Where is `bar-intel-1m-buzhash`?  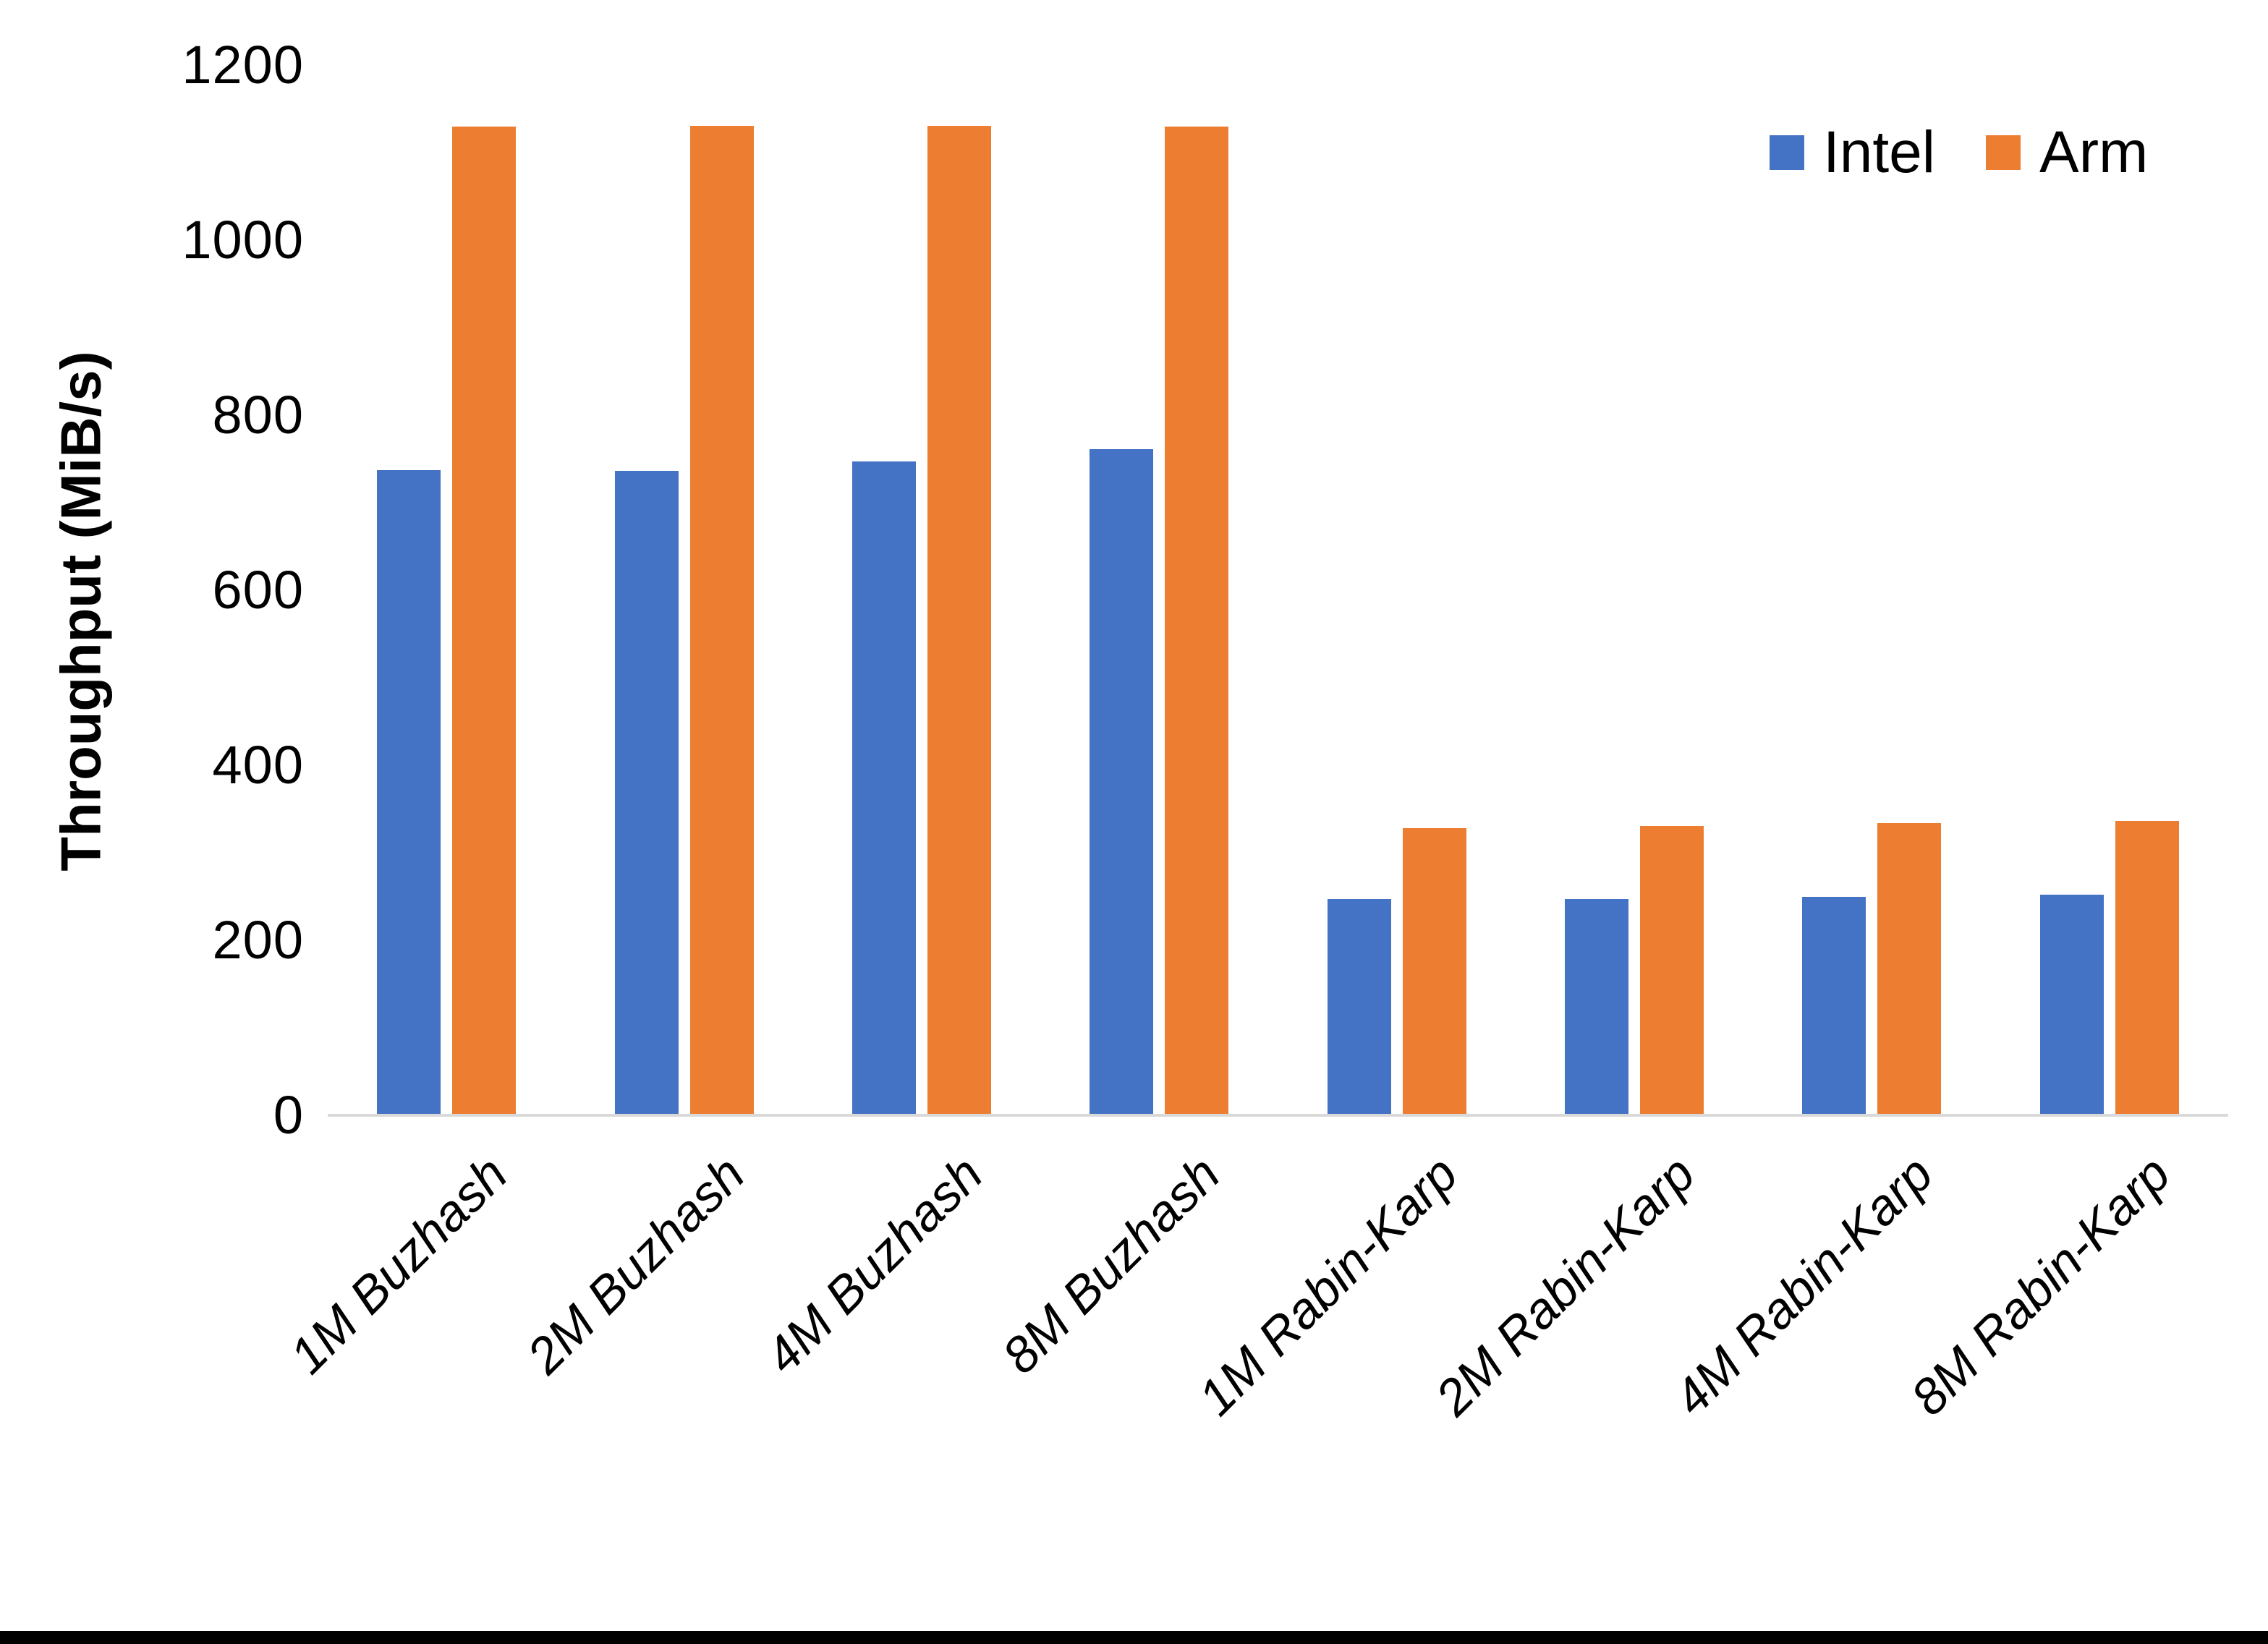 bar-intel-1m-buzhash is located at coordinates (409, 792).